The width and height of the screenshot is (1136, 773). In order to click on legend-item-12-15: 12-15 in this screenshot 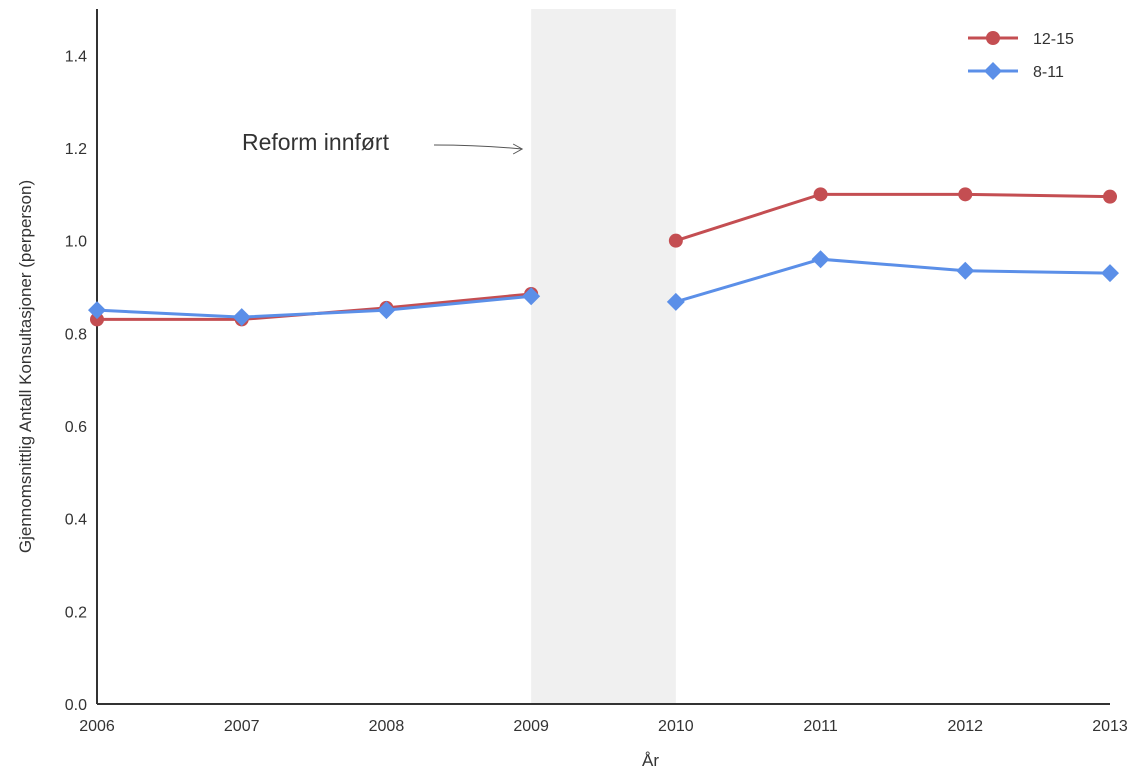, I will do `click(1021, 39)`.